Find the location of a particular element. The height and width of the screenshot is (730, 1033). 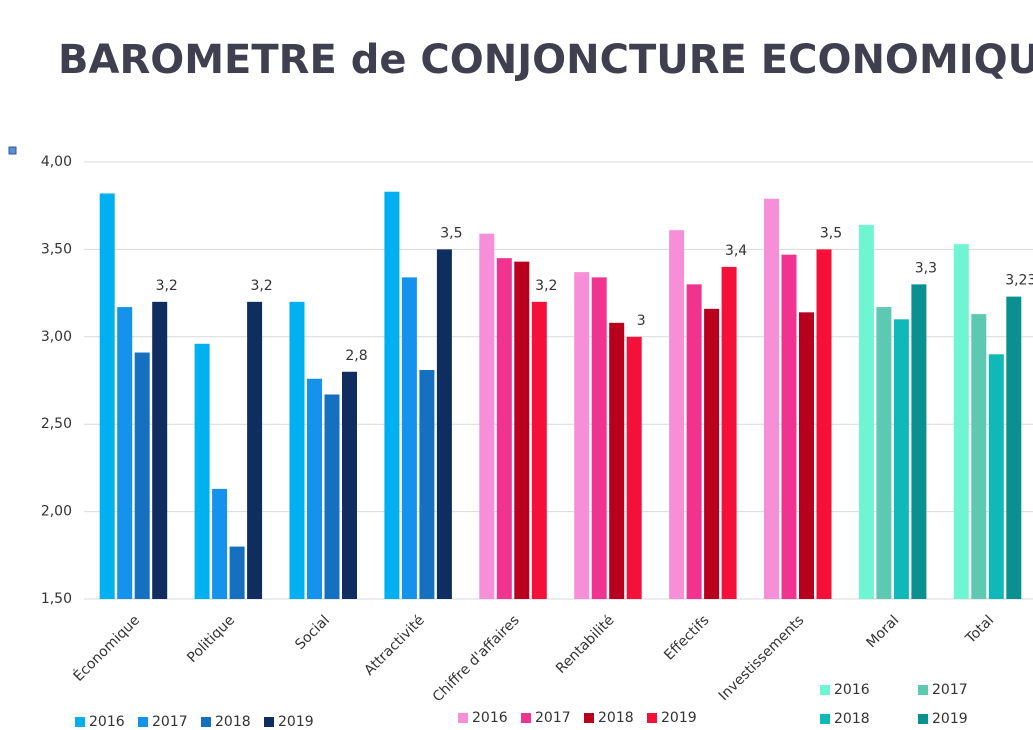

data-label: 2,8 is located at coordinates (356, 356).